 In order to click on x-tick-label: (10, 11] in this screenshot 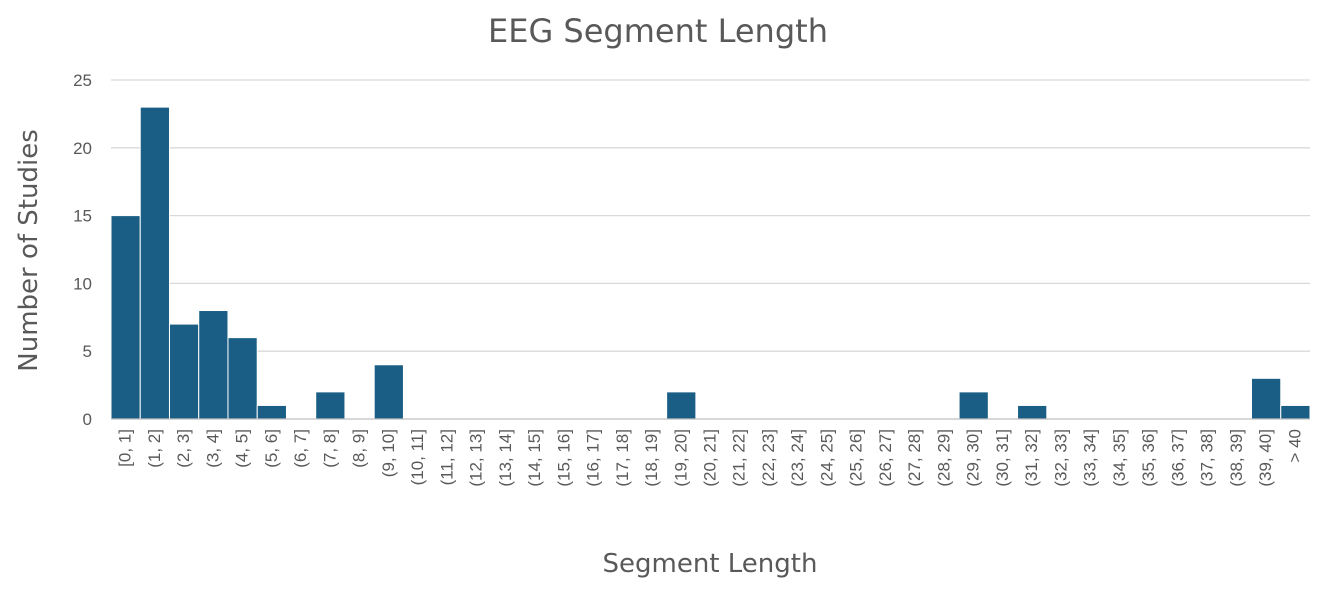, I will do `click(417, 457)`.